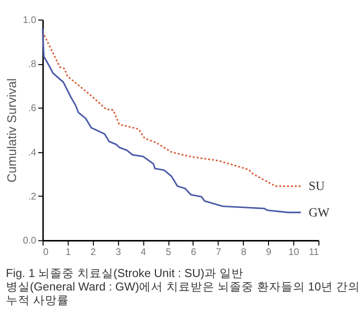  What do you see at coordinates (29, 241) in the screenshot?
I see `y-tick-label: 0.0` at bounding box center [29, 241].